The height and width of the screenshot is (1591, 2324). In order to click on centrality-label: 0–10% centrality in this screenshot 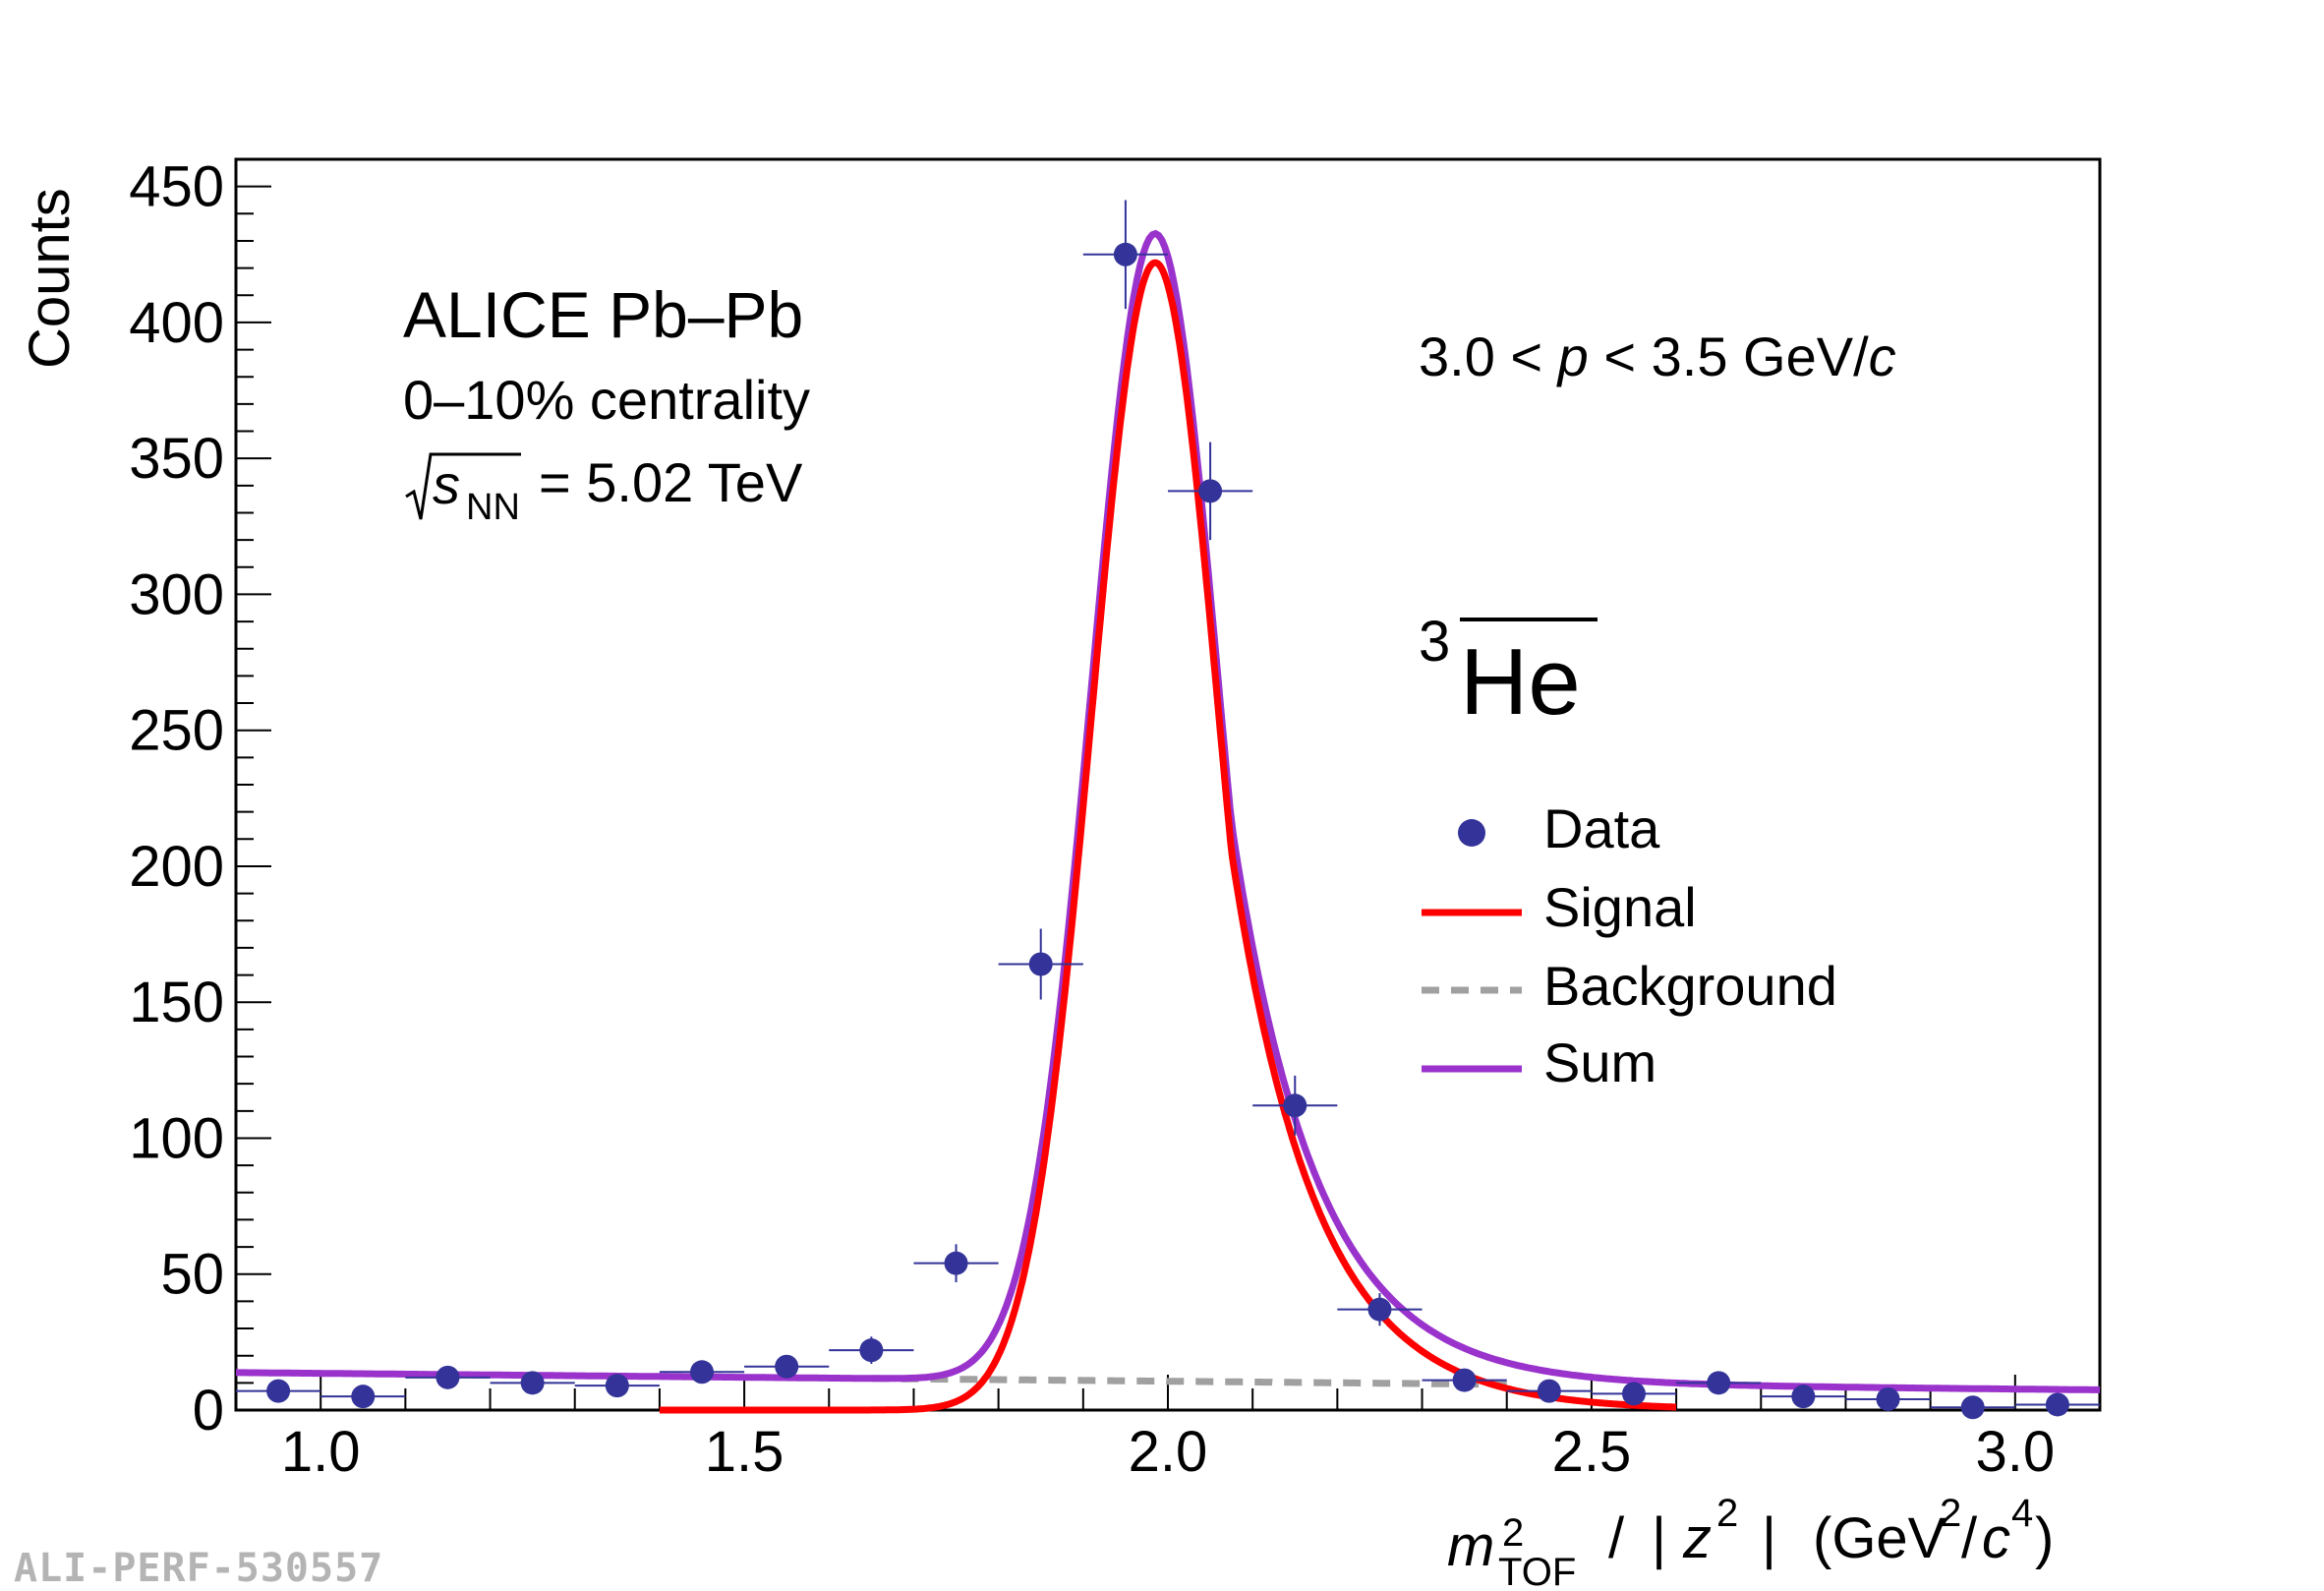, I will do `click(606, 400)`.